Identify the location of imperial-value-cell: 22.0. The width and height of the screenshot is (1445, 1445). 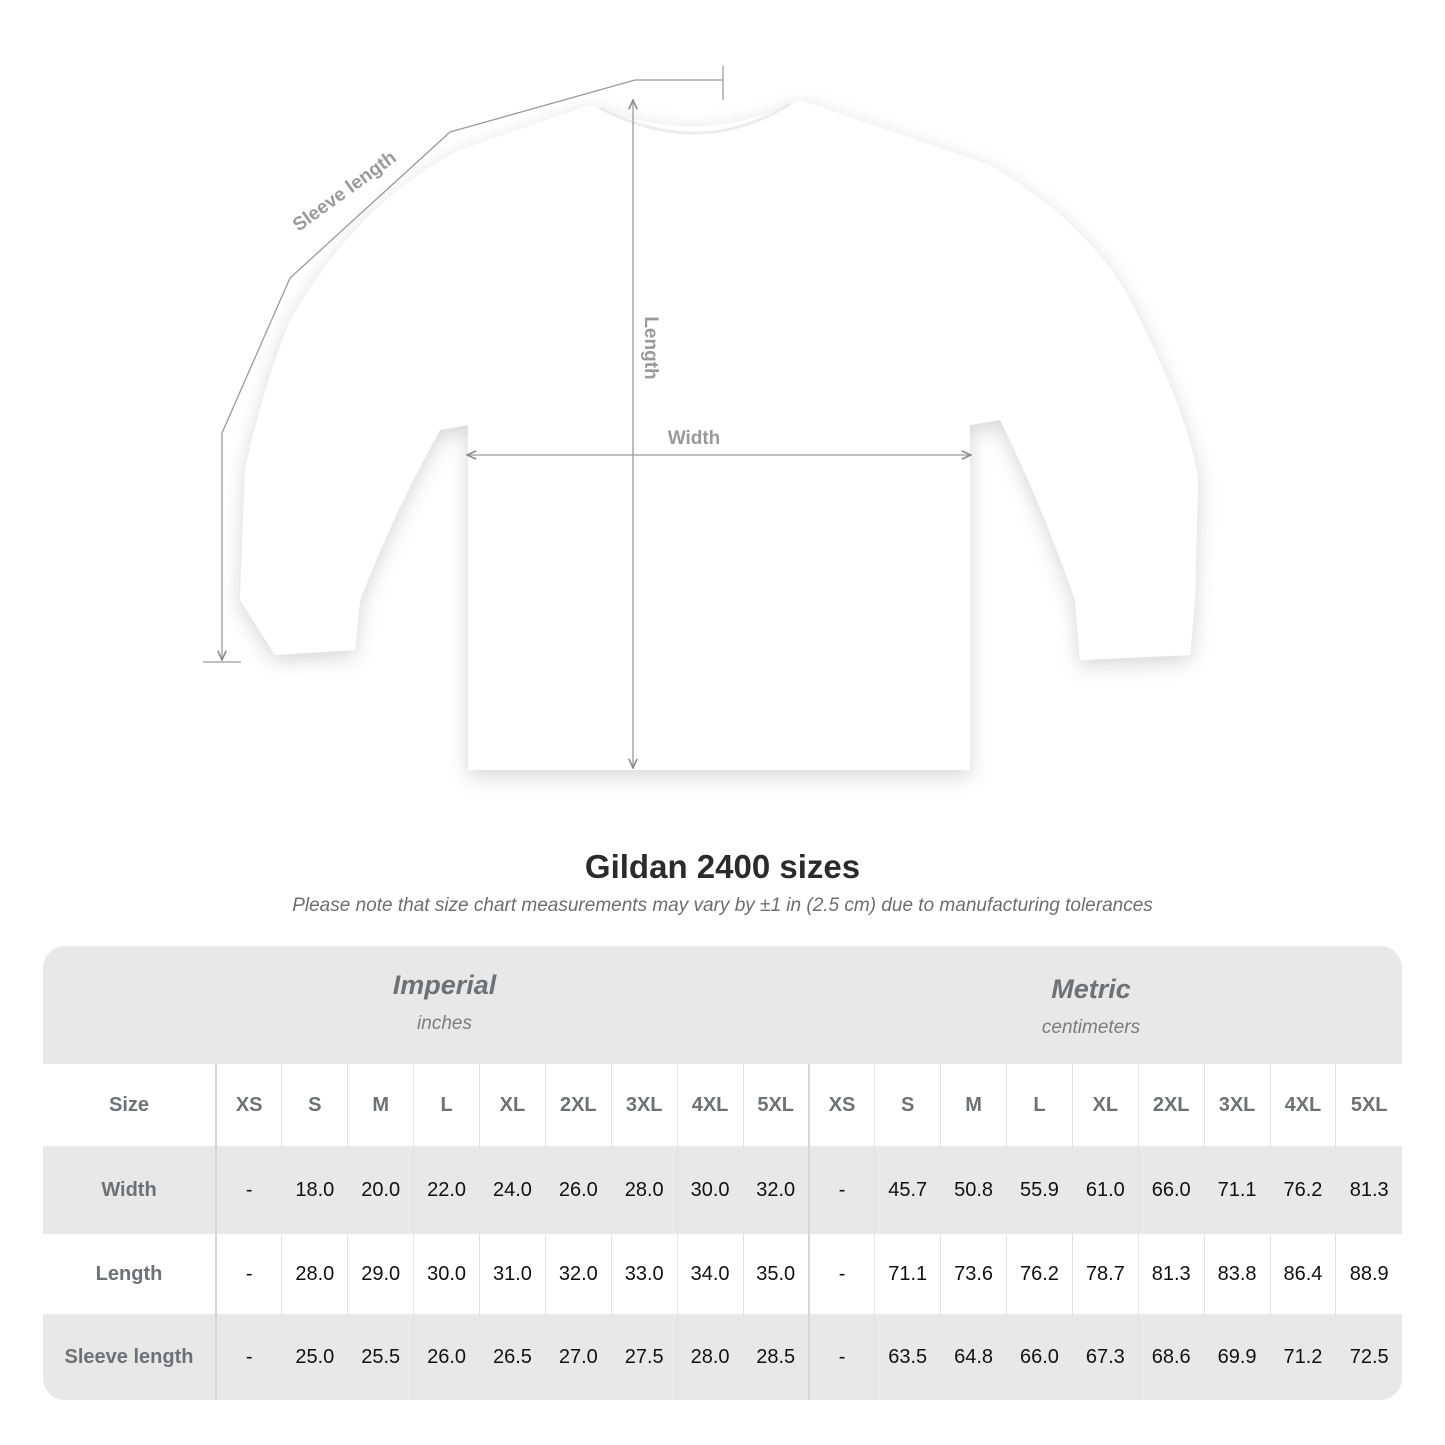
(446, 1190).